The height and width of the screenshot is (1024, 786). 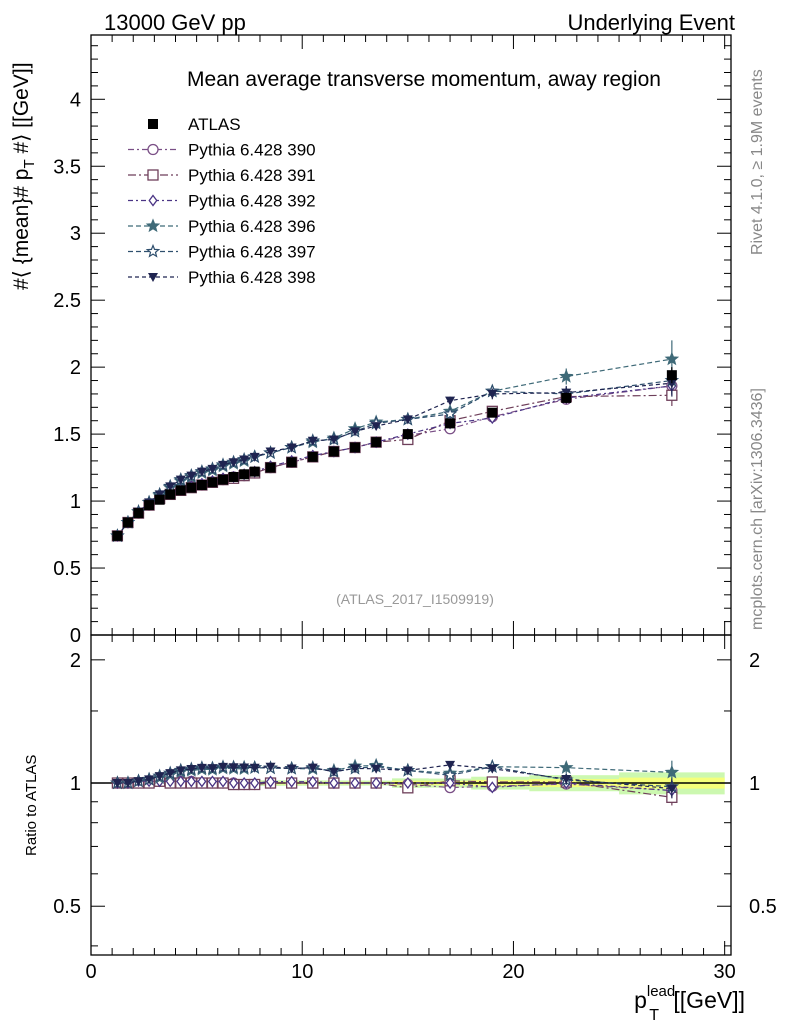 I want to click on x-axis-label-sub: T, so click(x=654, y=1015).